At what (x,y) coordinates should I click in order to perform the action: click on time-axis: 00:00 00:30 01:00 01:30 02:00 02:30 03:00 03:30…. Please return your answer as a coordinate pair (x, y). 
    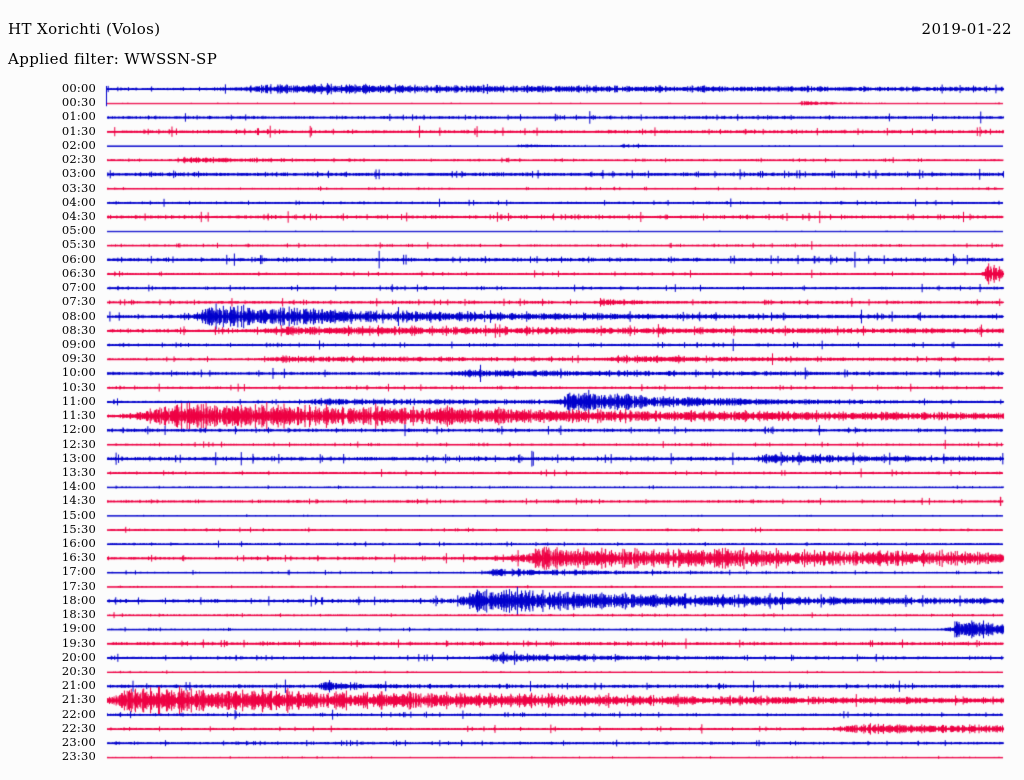
    Looking at the image, I should click on (53, 424).